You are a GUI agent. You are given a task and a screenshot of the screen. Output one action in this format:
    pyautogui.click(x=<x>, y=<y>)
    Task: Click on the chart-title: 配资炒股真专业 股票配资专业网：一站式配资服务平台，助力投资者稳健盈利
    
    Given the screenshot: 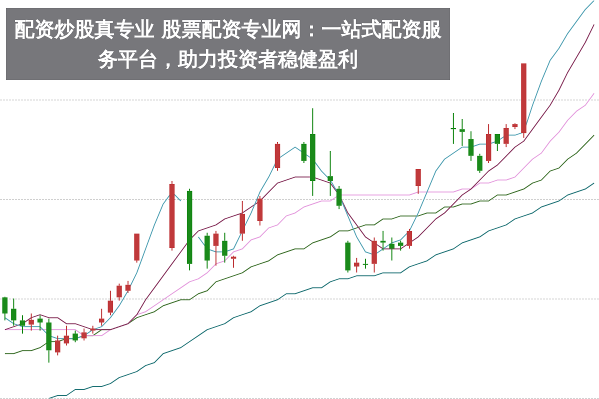 What is the action you would take?
    pyautogui.click(x=228, y=44)
    